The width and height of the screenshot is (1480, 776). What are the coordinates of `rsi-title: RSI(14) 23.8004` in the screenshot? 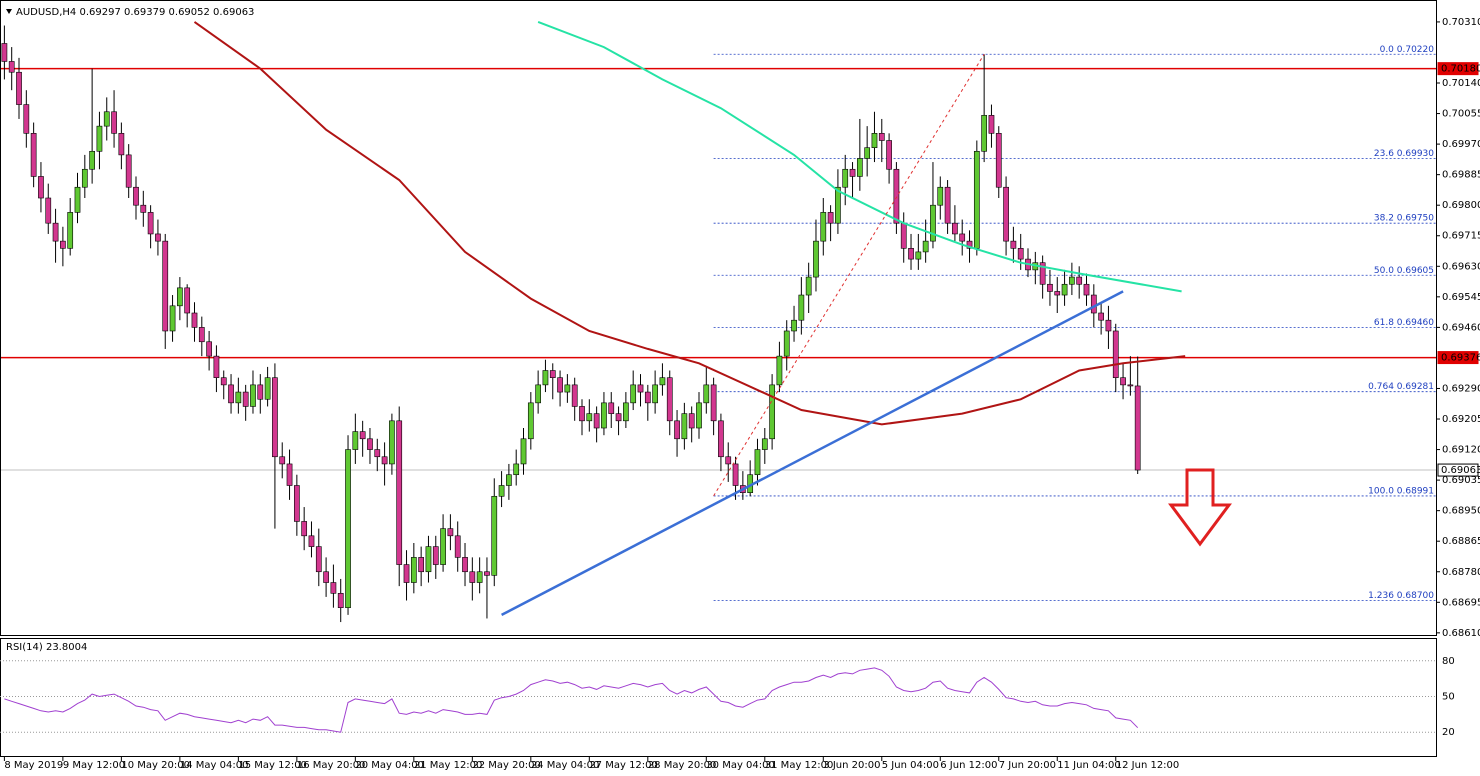 It's located at (46, 647).